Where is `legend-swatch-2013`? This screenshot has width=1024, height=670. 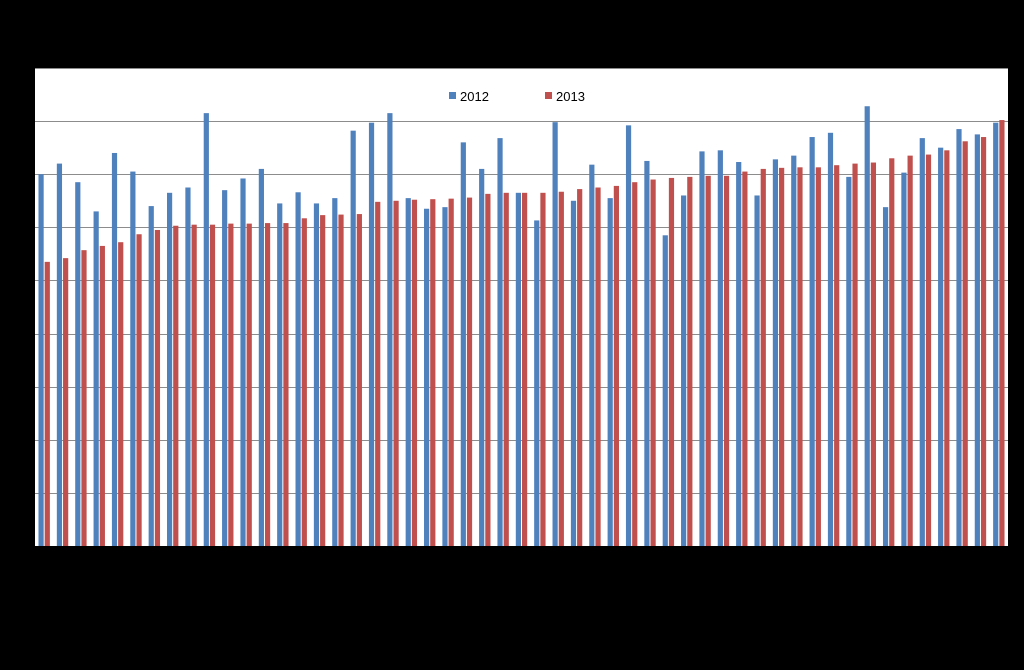 legend-swatch-2013 is located at coordinates (548, 95).